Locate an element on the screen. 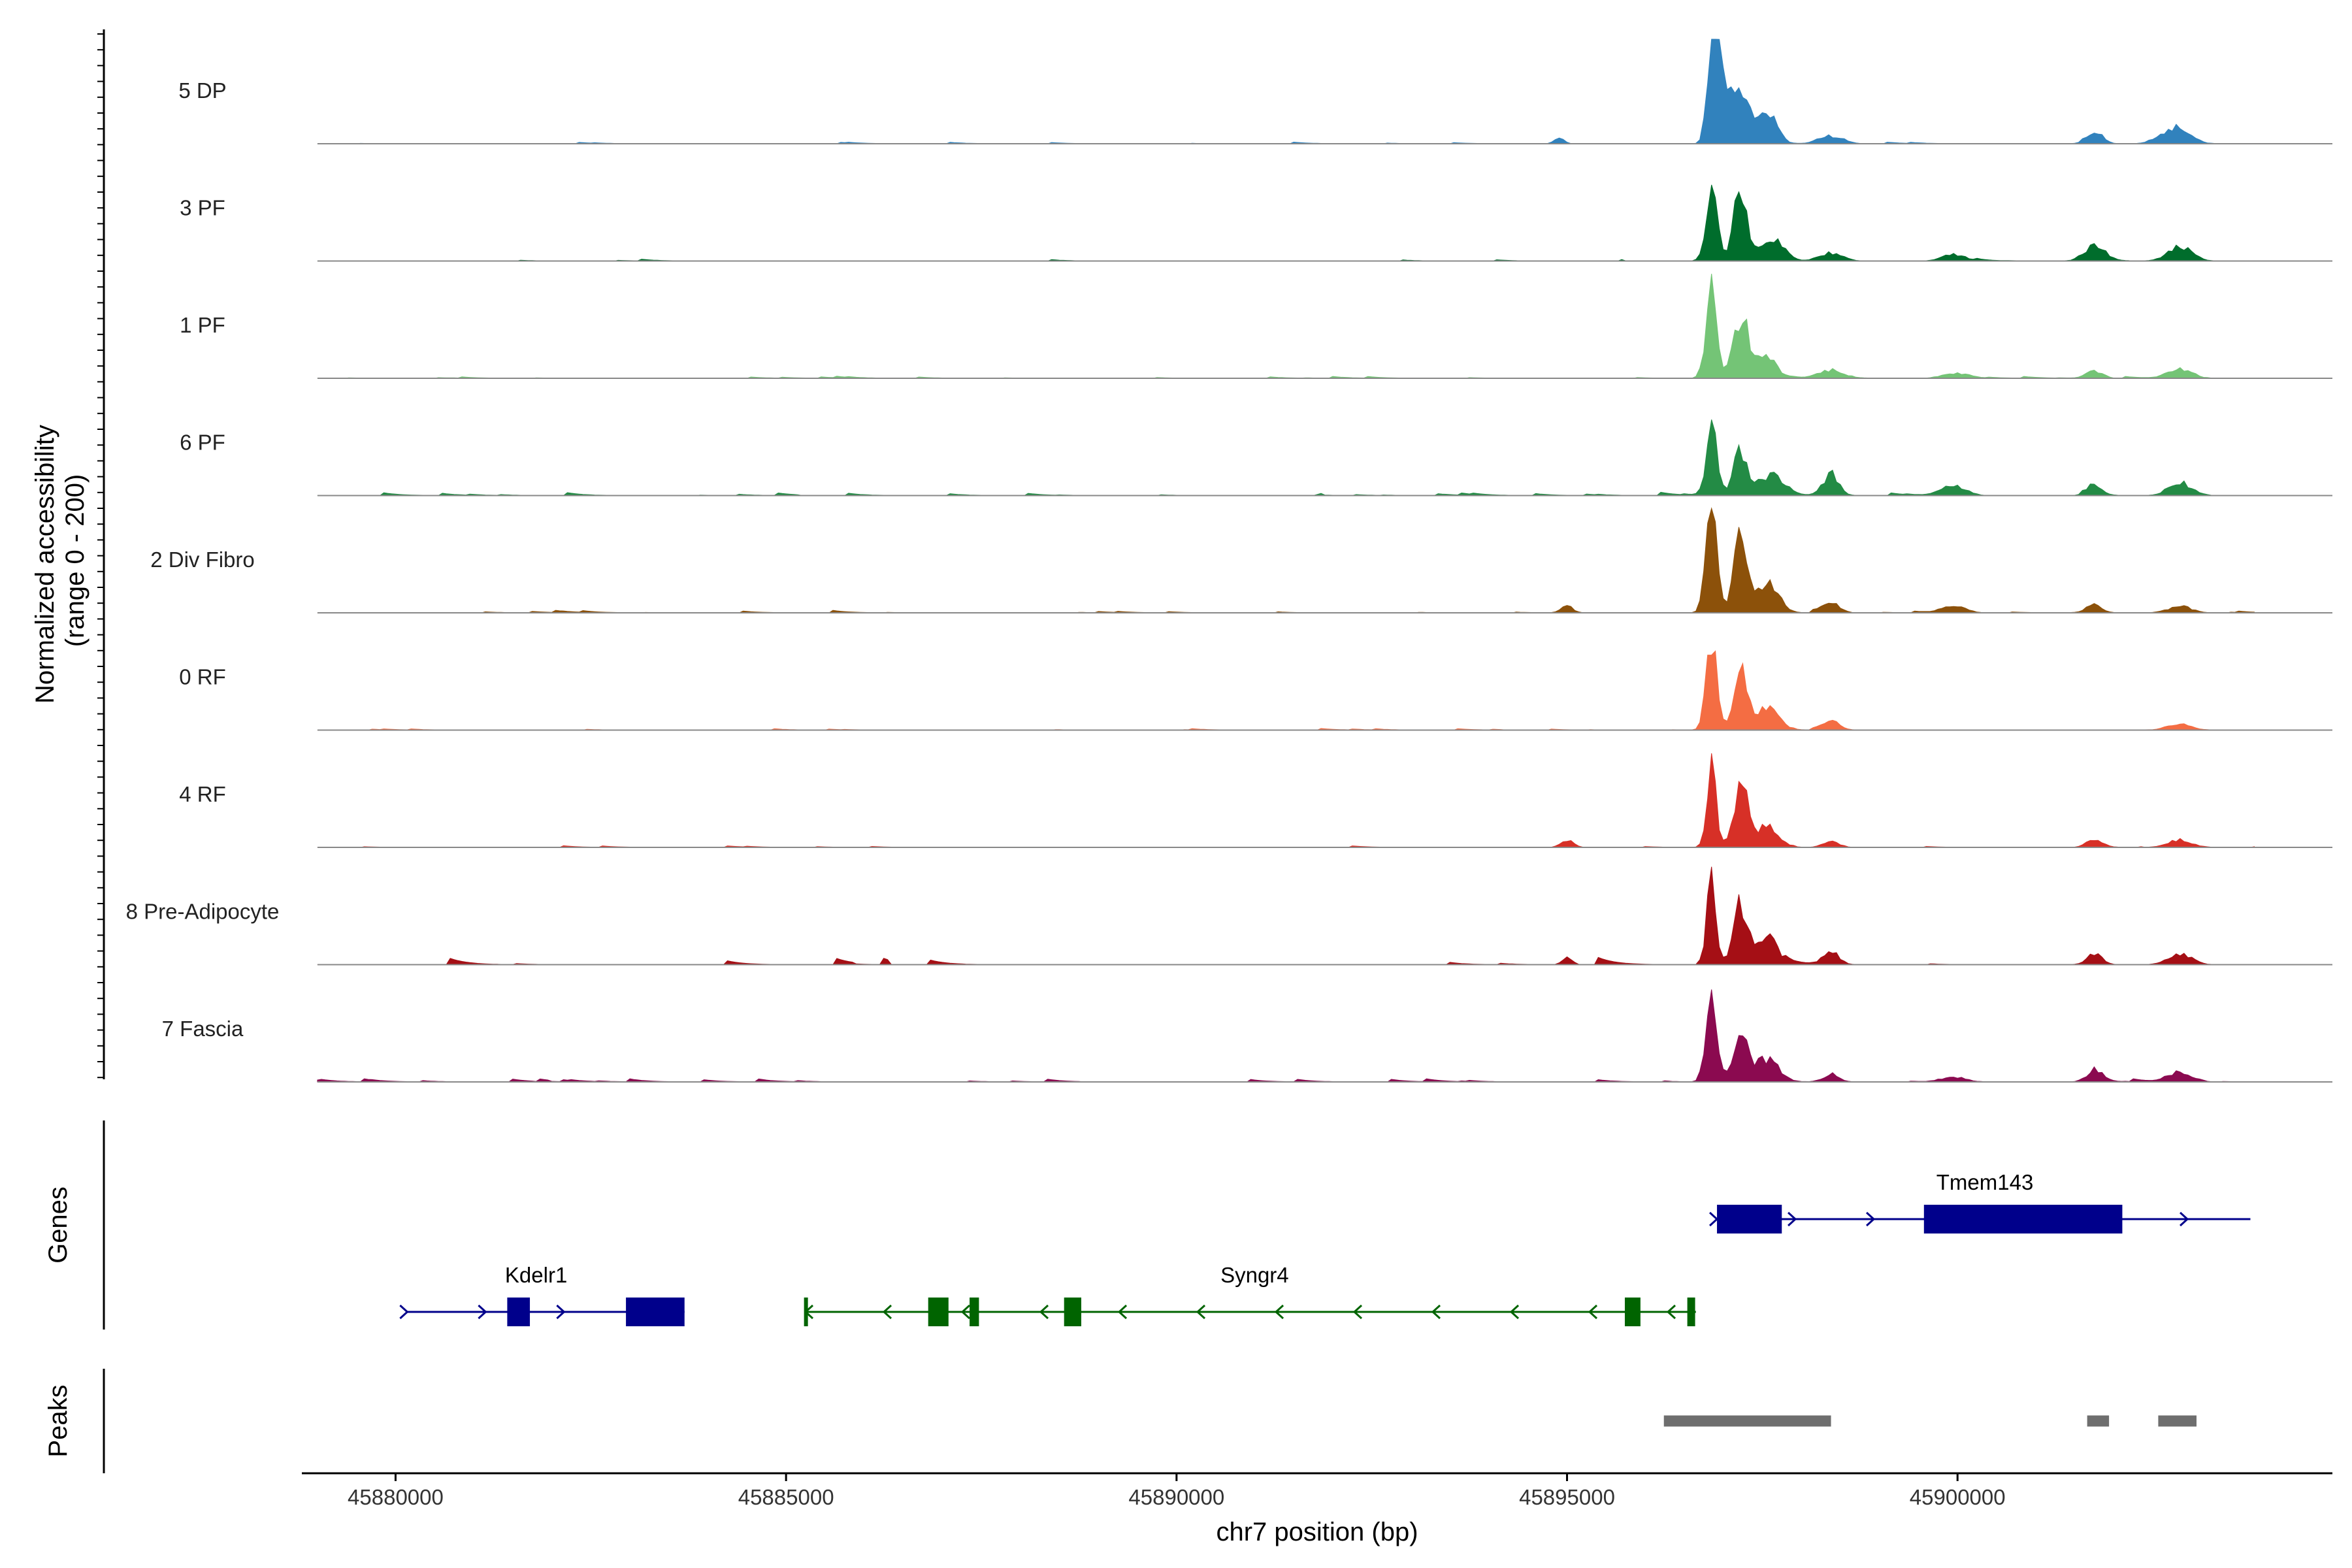 This screenshot has height=1568, width=2352. track-4-rf: 4 RF is located at coordinates (1255, 800).